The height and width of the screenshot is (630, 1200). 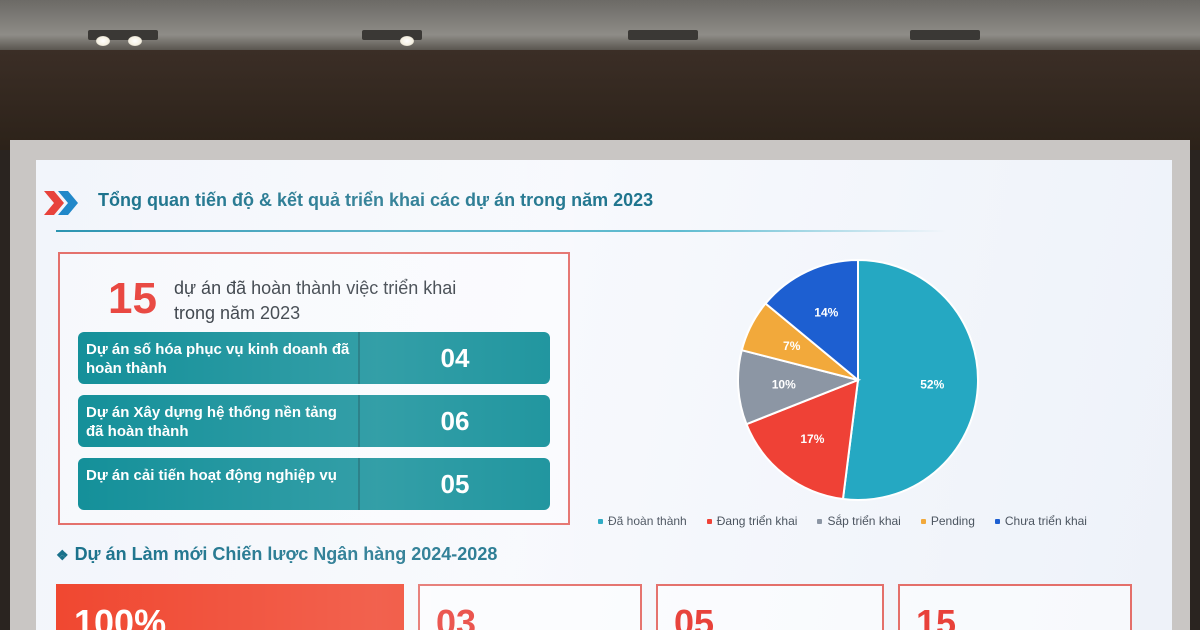 What do you see at coordinates (694, 616) in the screenshot?
I see `stat-value: 05` at bounding box center [694, 616].